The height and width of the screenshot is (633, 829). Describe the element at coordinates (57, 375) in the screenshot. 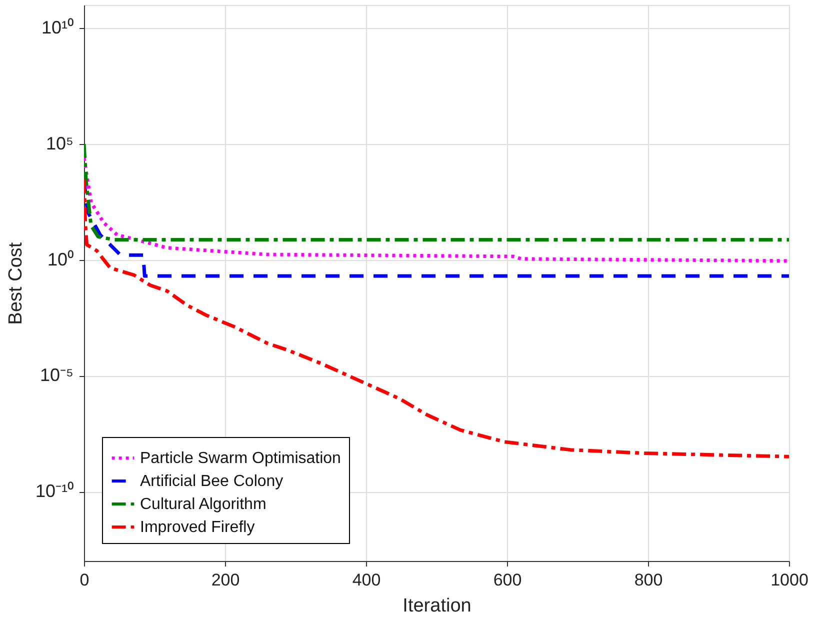

I see `y-tick-label: 10⁻⁵` at that location.